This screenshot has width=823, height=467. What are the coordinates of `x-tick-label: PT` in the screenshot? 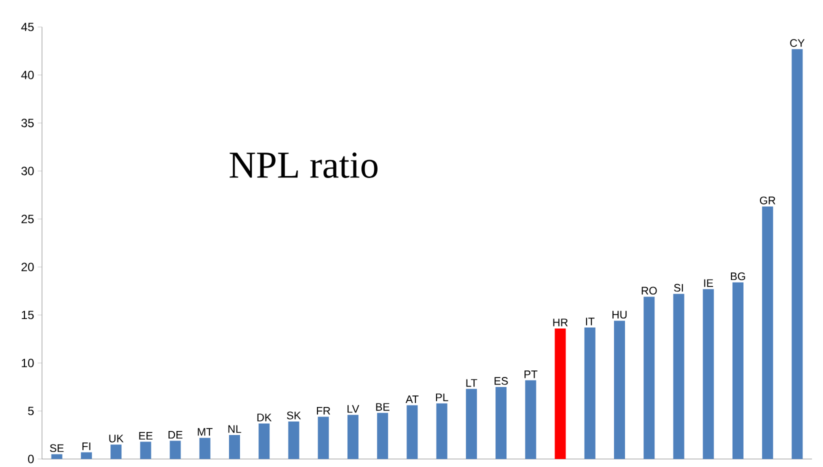 It's located at (531, 374).